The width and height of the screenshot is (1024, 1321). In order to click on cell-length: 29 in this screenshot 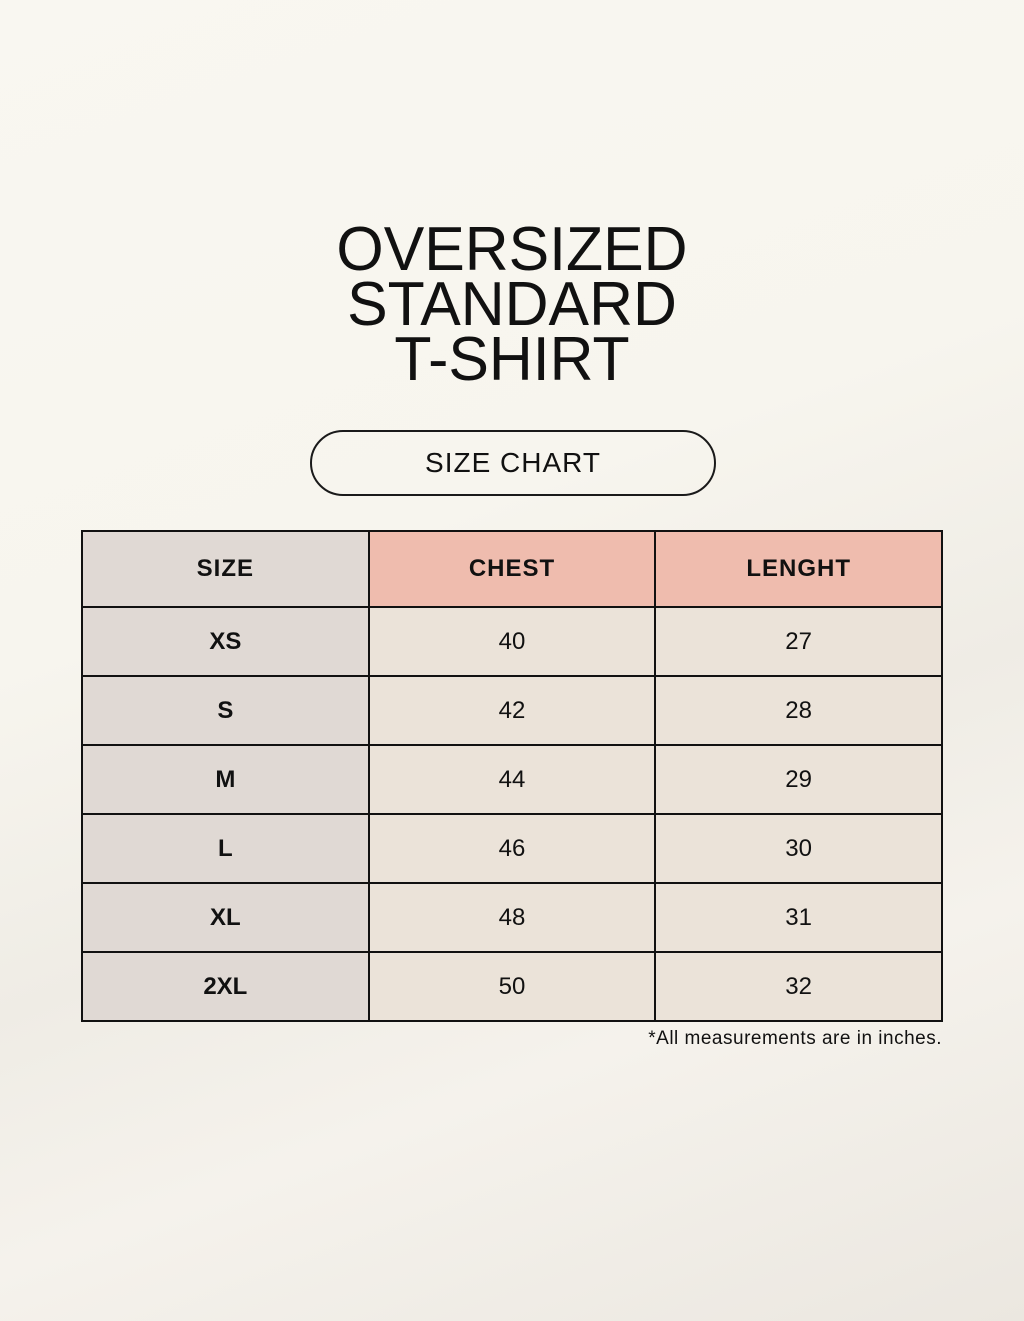, I will do `click(798, 779)`.